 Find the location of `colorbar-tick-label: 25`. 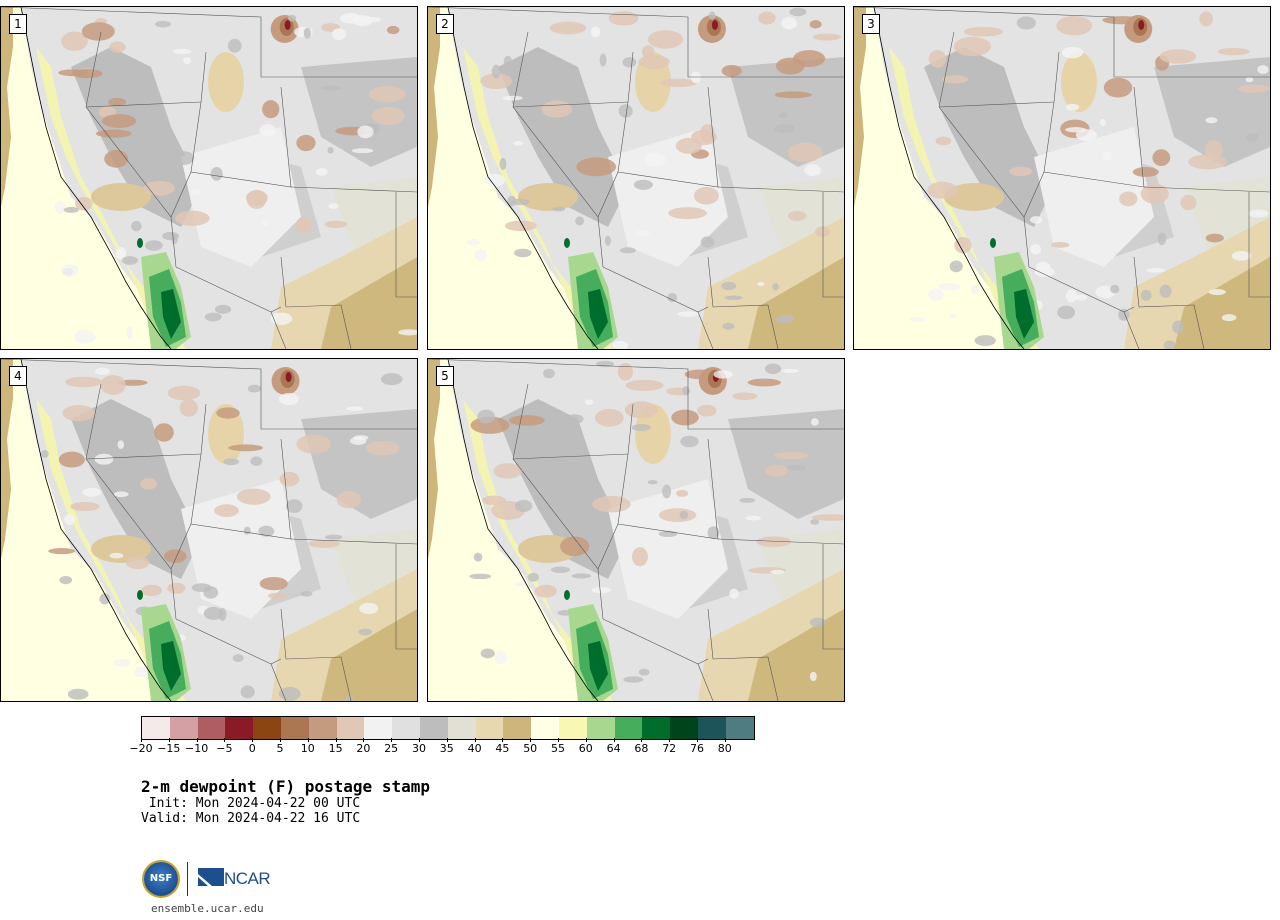

colorbar-tick-label: 25 is located at coordinates (391, 748).